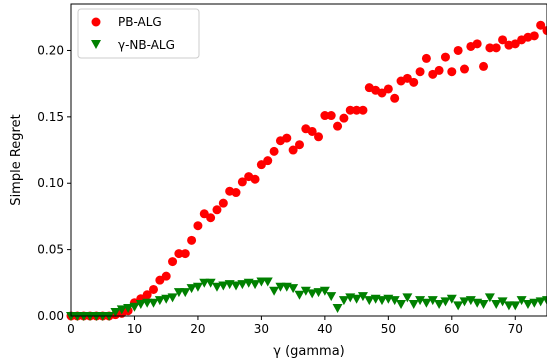 The width and height of the screenshot is (547, 360). I want to click on x-tick-label: 0, so click(71, 329).